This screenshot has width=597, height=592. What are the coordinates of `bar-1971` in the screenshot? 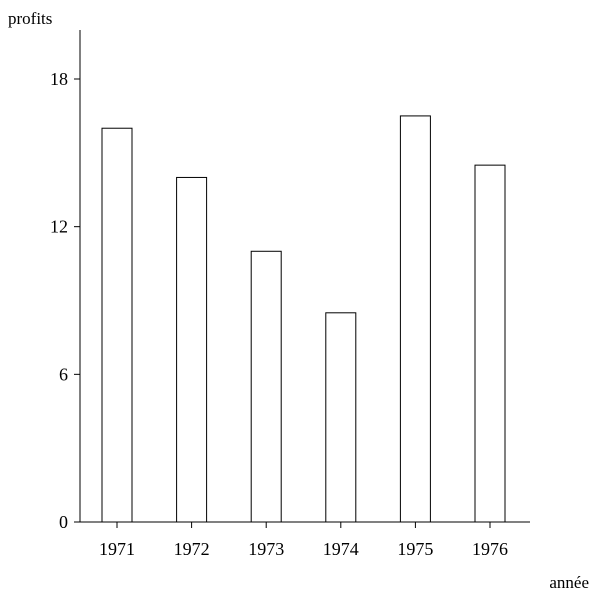 It's located at (117, 325).